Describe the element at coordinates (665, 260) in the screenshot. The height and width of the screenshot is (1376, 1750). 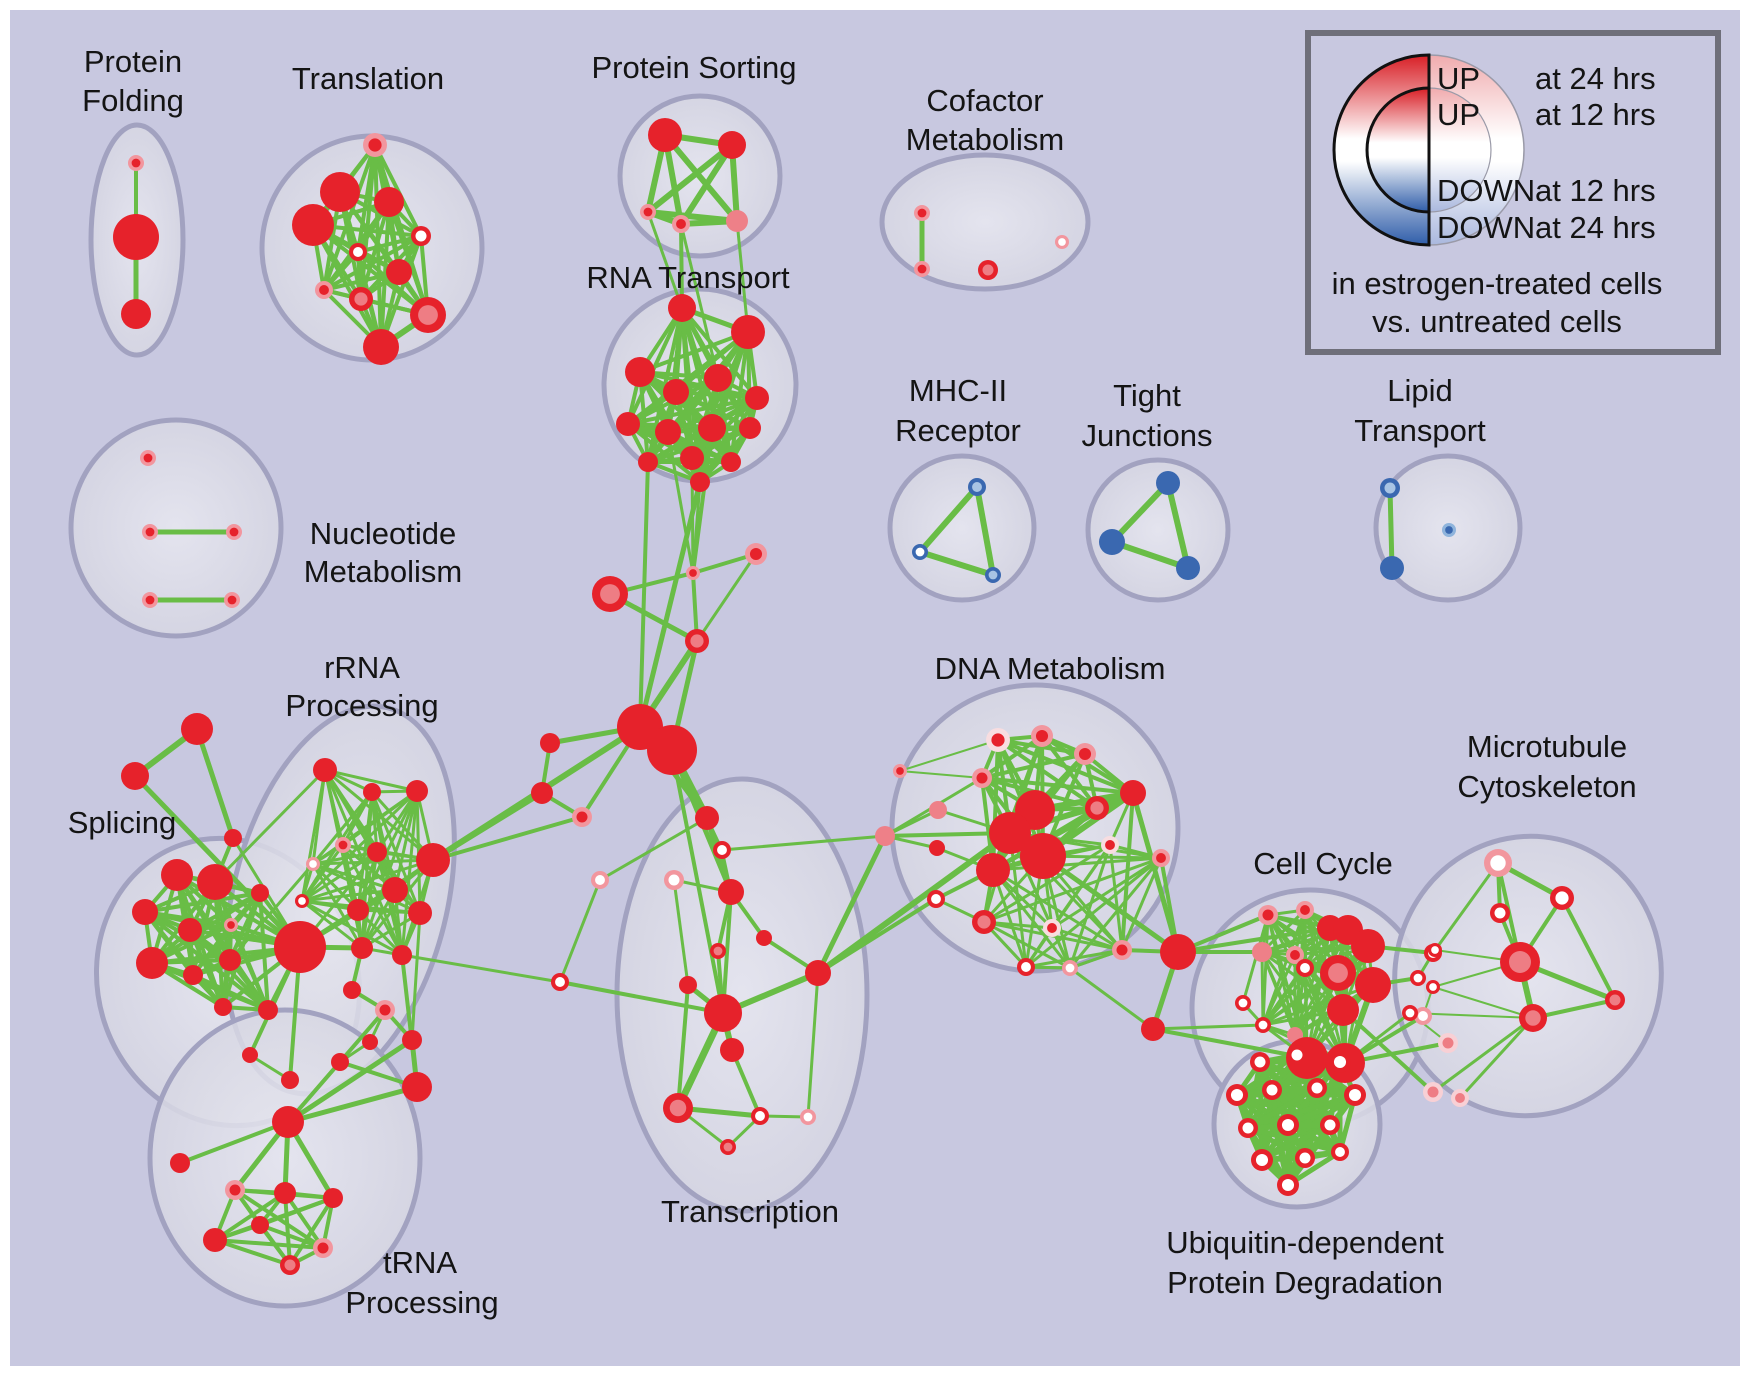
I see `edge-ps3-rt1` at that location.